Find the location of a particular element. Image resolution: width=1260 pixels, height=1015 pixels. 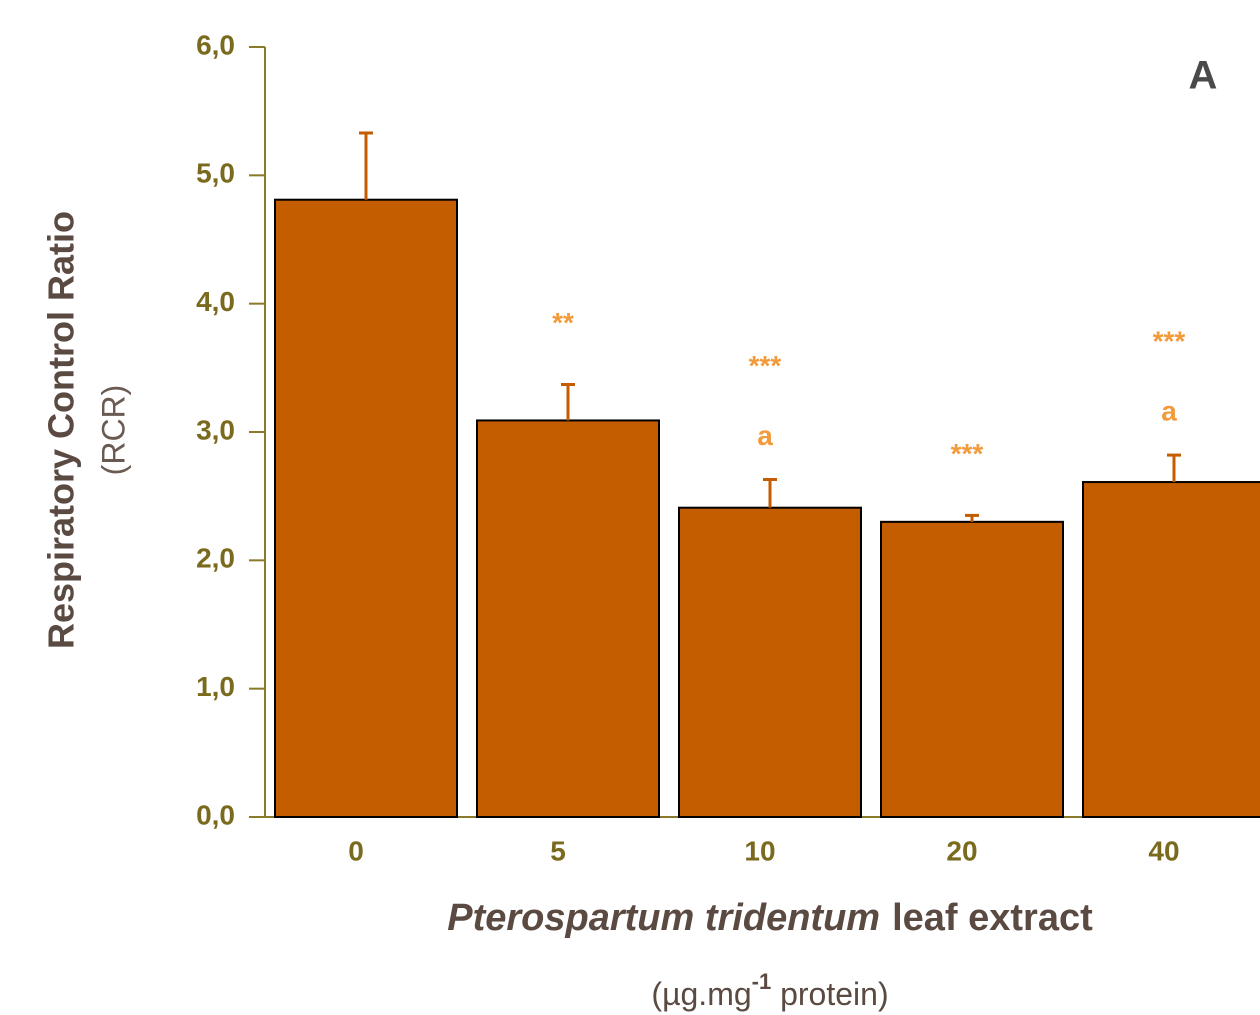

unit-part: (µg.mg is located at coordinates (701, 994).